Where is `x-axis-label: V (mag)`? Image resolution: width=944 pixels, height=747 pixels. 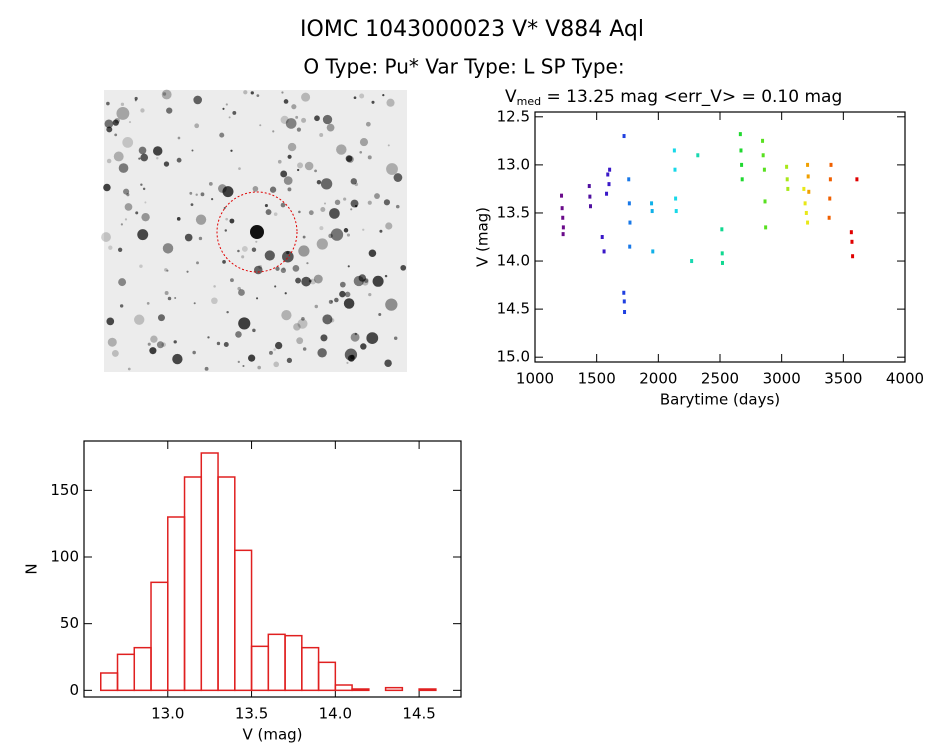 x-axis-label: V (mag) is located at coordinates (272, 735).